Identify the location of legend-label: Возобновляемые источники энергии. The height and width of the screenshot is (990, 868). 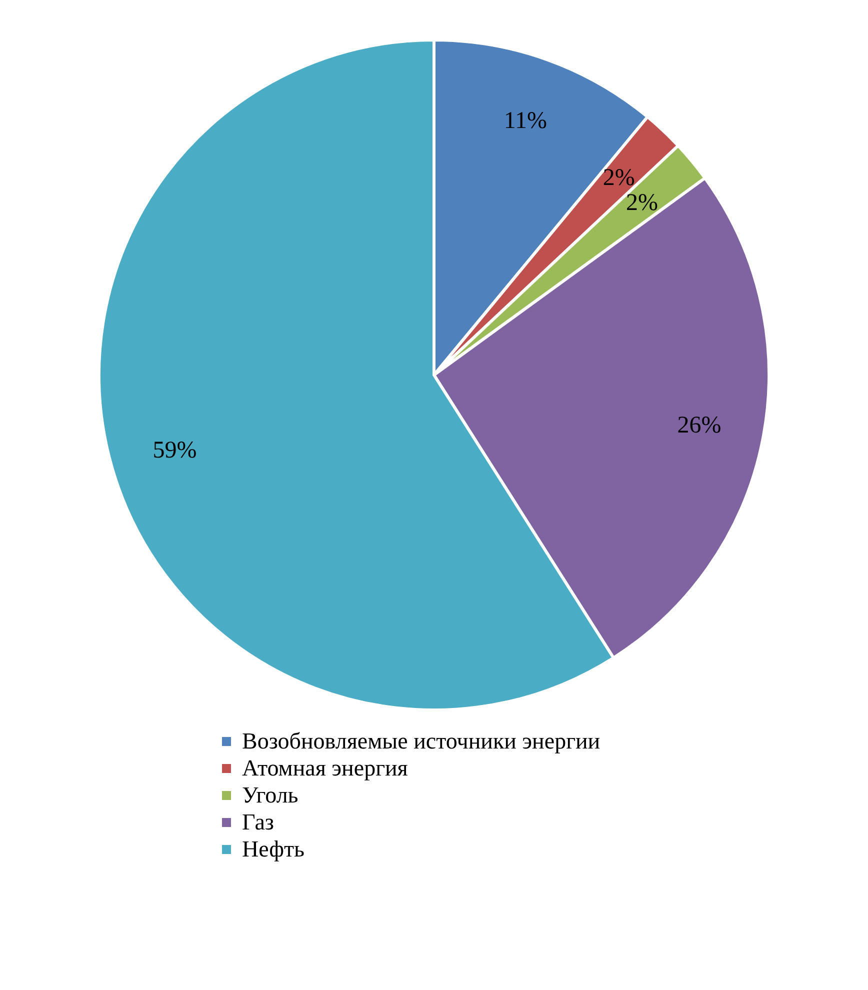
(421, 741).